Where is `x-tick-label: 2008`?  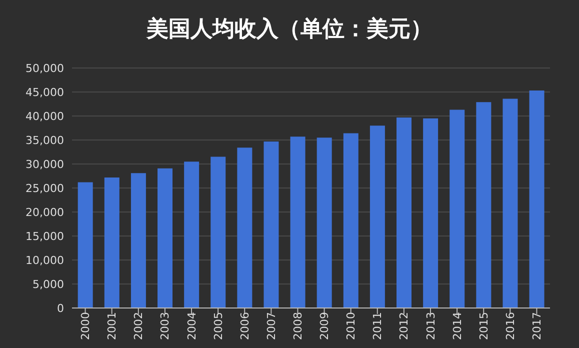
x-tick-label: 2008 is located at coordinates (298, 326).